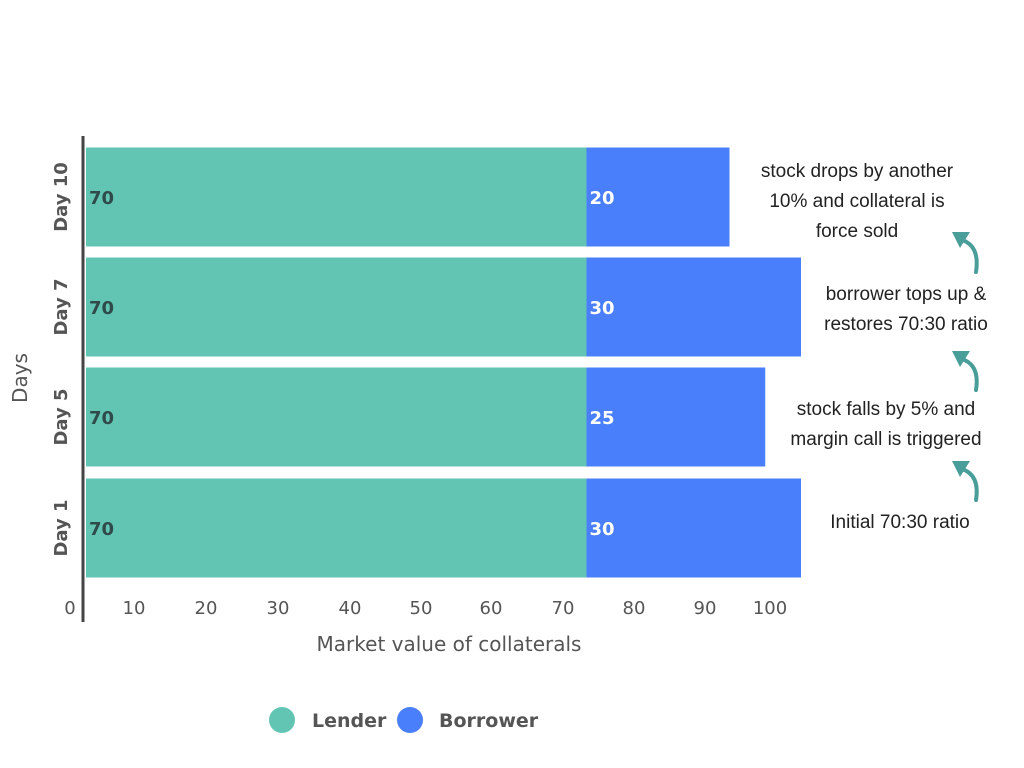  What do you see at coordinates (69, 608) in the screenshot?
I see `x-tick-label: 0` at bounding box center [69, 608].